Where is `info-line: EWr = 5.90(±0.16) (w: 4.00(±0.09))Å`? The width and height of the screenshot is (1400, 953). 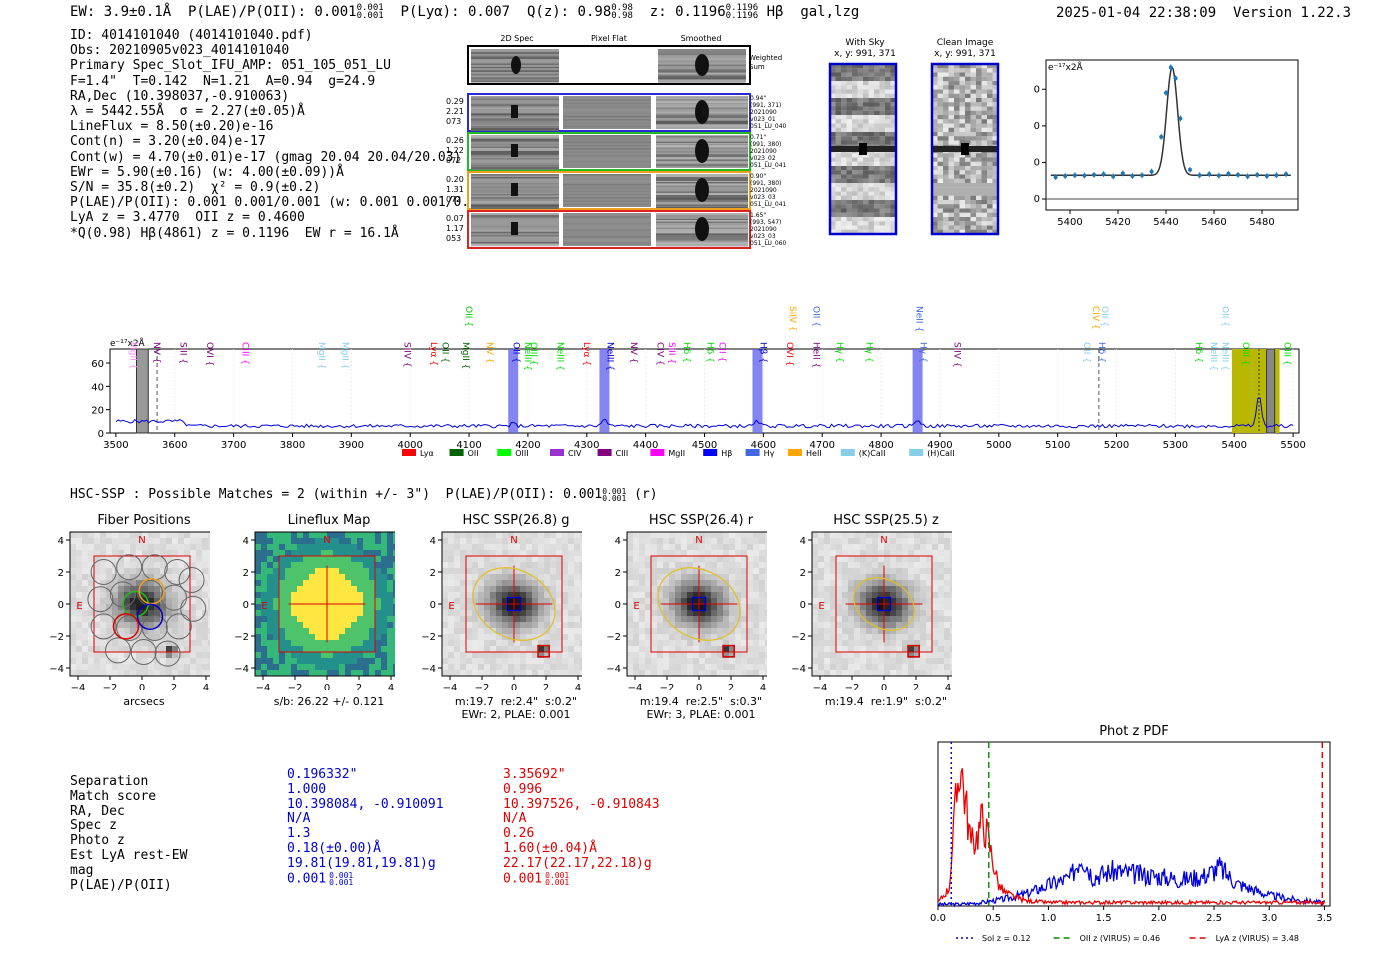
info-line: EWr = 5.90(±0.16) (w: 4.00(±0.09))Å is located at coordinates (207, 172).